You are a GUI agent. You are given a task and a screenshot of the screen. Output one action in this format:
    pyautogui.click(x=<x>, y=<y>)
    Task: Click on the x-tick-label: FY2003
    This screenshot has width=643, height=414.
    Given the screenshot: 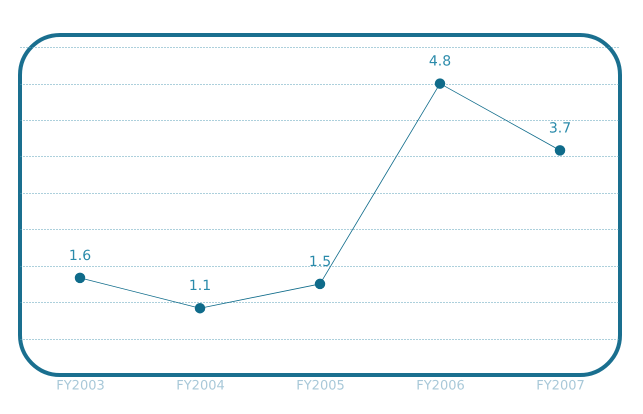 What is the action you would take?
    pyautogui.click(x=80, y=386)
    